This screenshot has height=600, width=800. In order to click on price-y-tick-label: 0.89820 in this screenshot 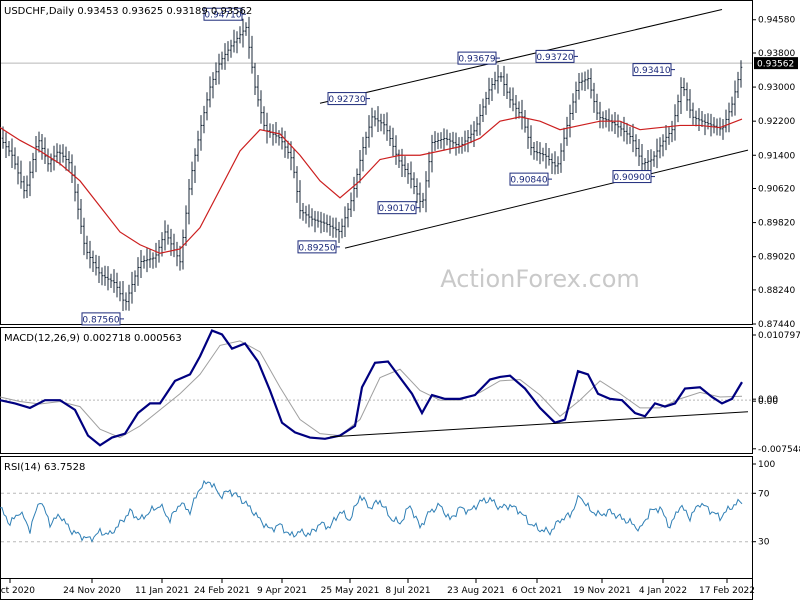, I will do `click(776, 224)`.